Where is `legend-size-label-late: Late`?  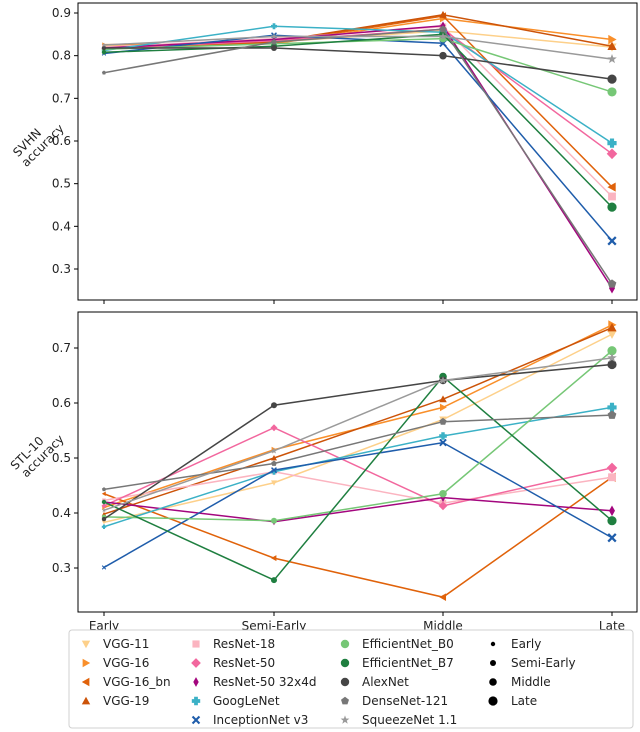 legend-size-label-late: Late is located at coordinates (524, 701).